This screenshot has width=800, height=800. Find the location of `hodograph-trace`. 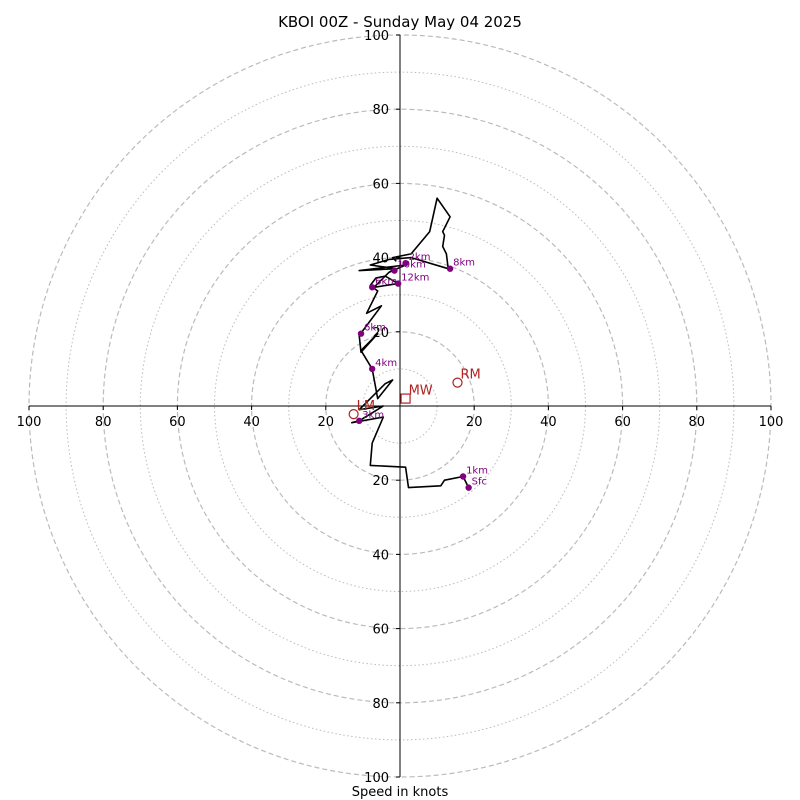

hodograph-trace is located at coordinates (410, 343).